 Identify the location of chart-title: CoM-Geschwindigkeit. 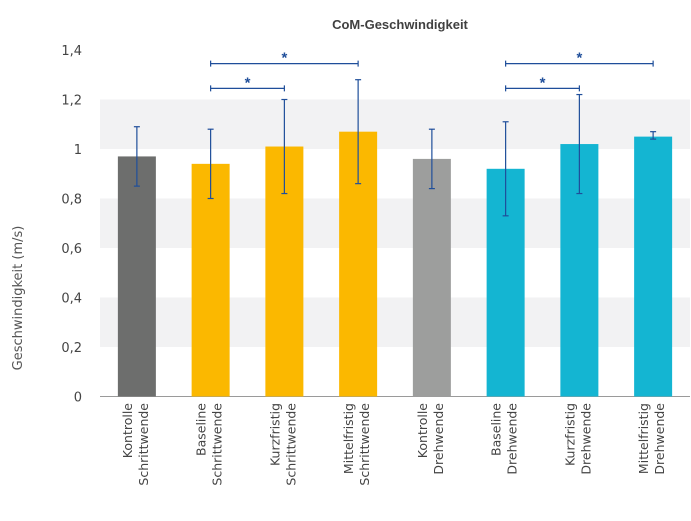
(400, 24).